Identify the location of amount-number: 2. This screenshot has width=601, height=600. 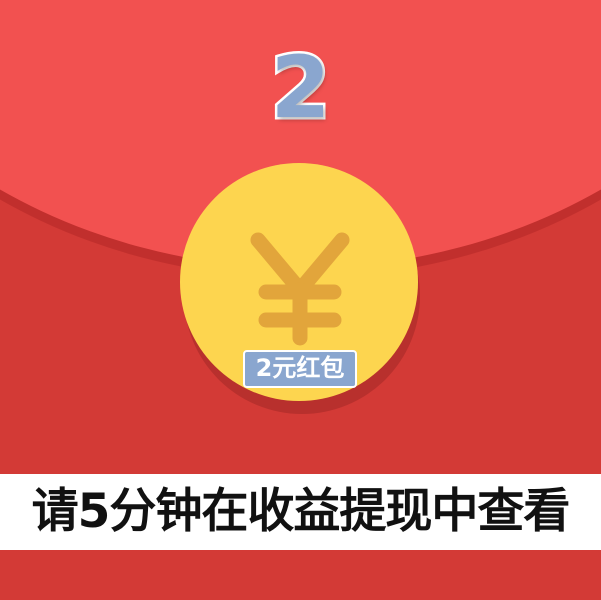
(300, 88).